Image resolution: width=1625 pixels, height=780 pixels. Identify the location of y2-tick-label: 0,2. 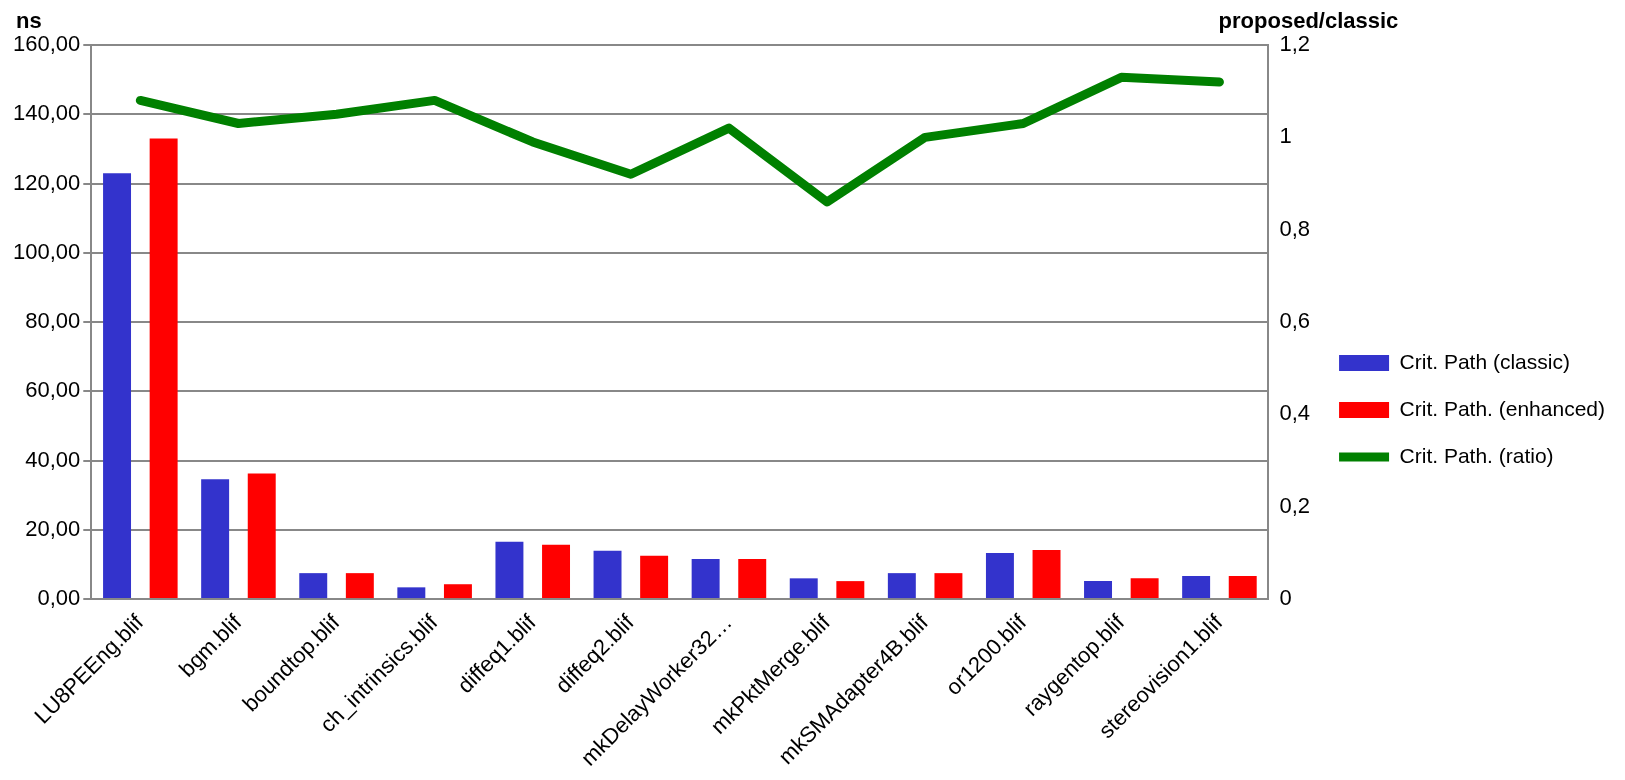
(1295, 505).